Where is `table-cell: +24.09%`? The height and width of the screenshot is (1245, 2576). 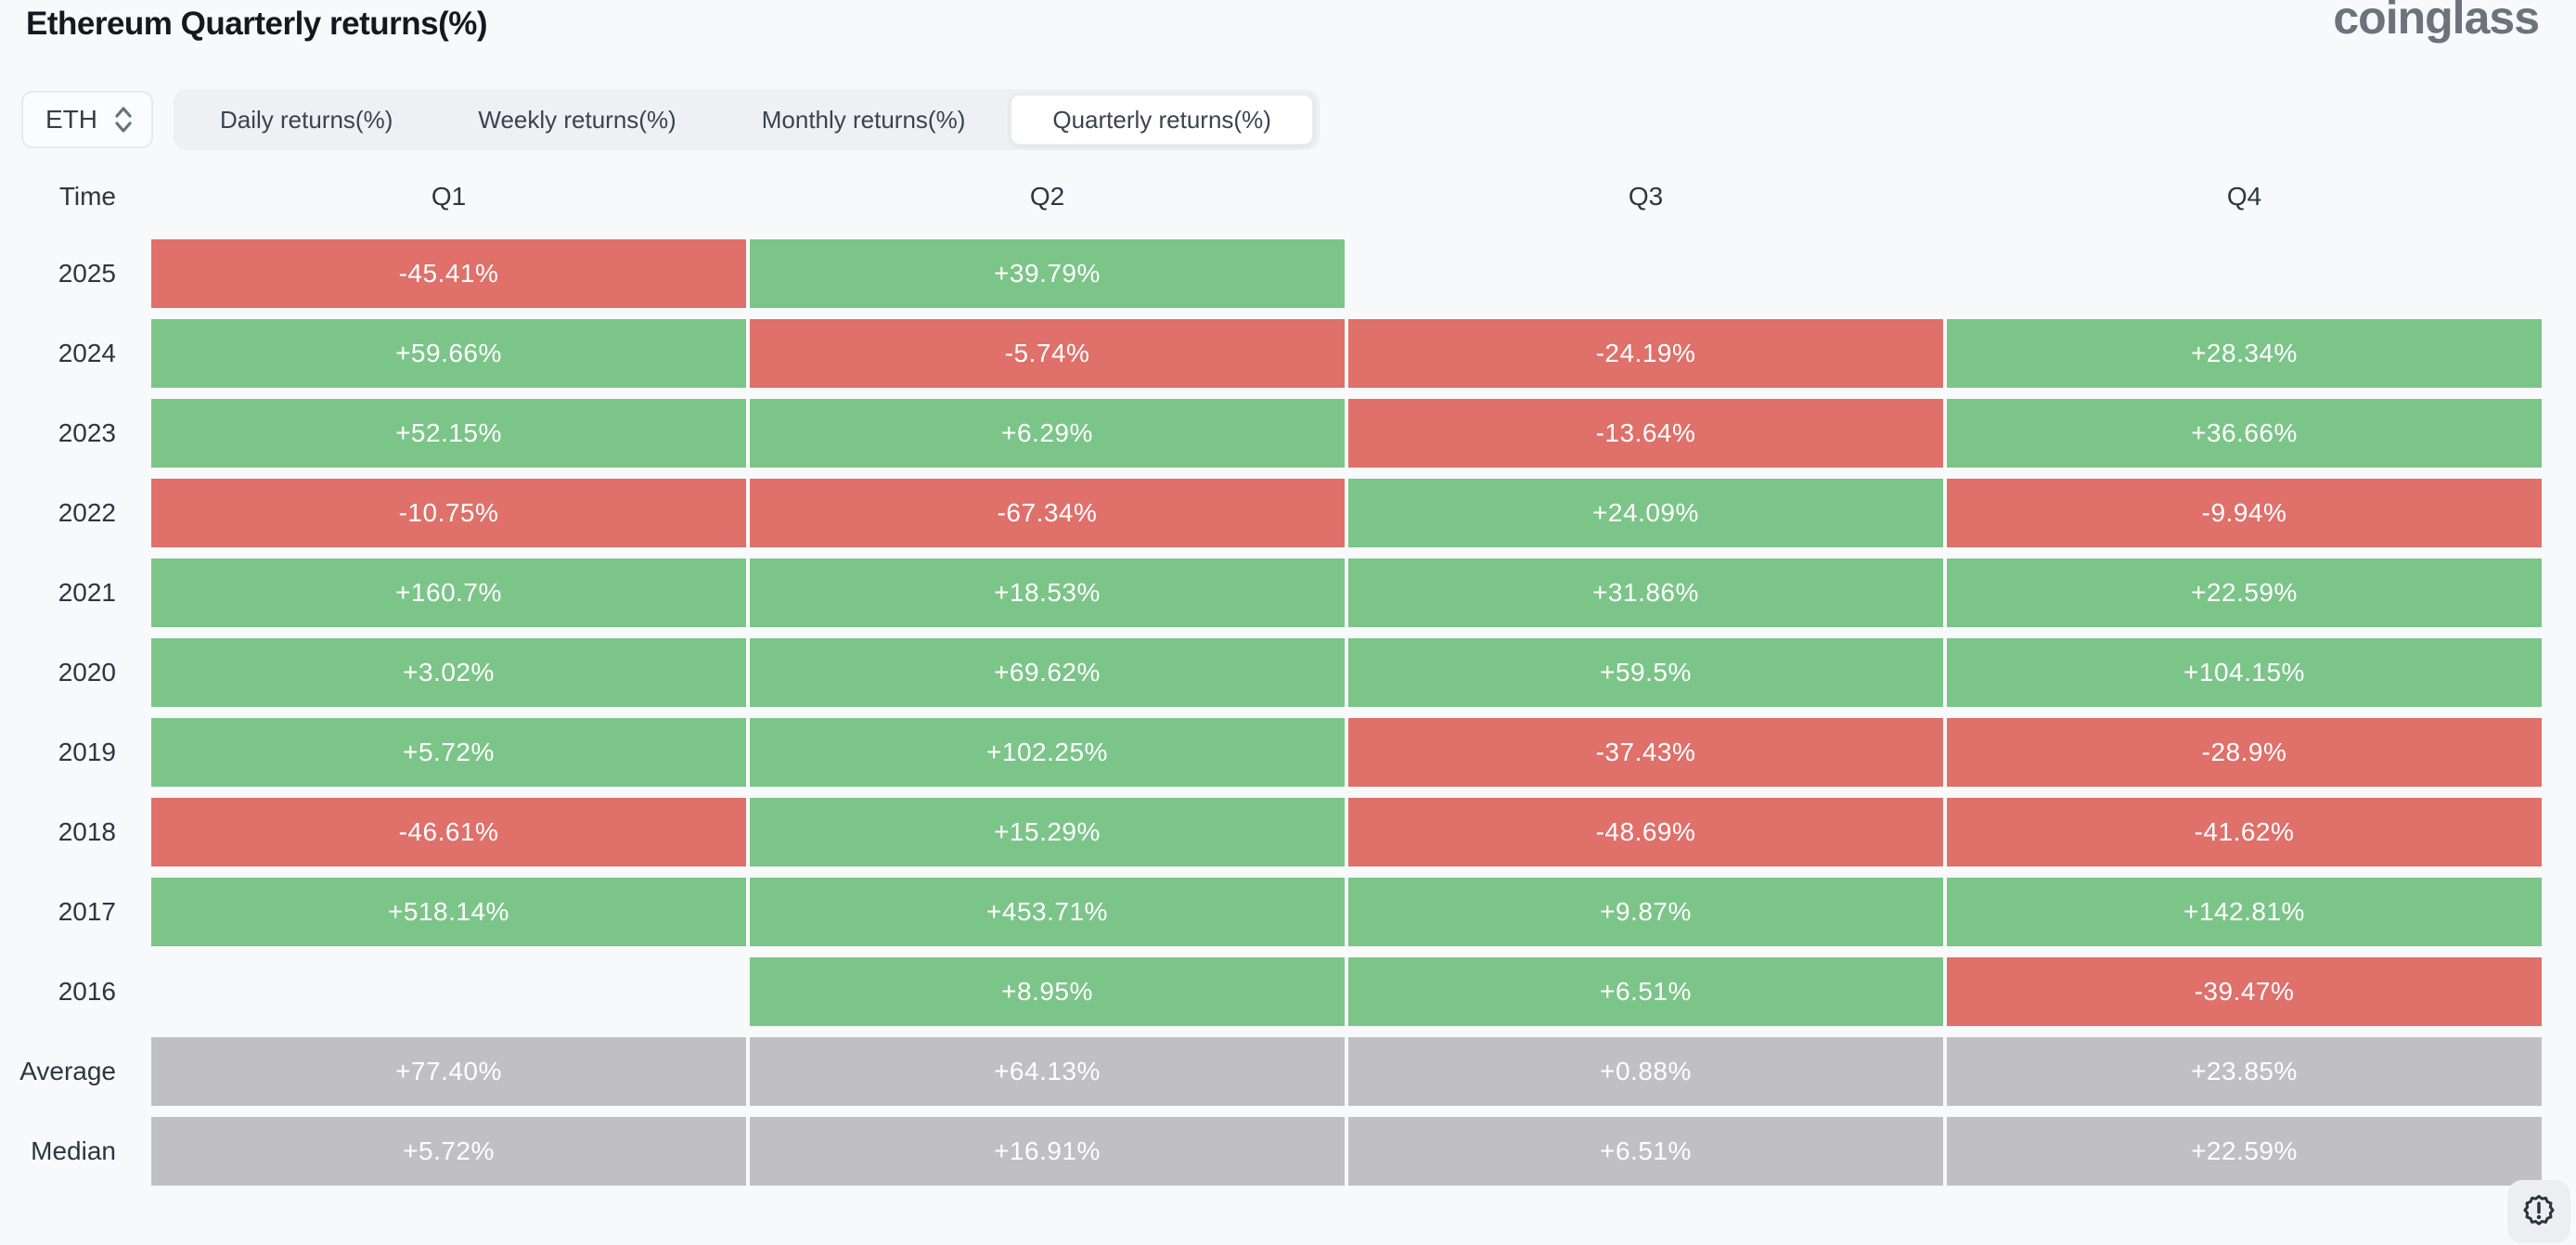
table-cell: +24.09% is located at coordinates (1645, 513).